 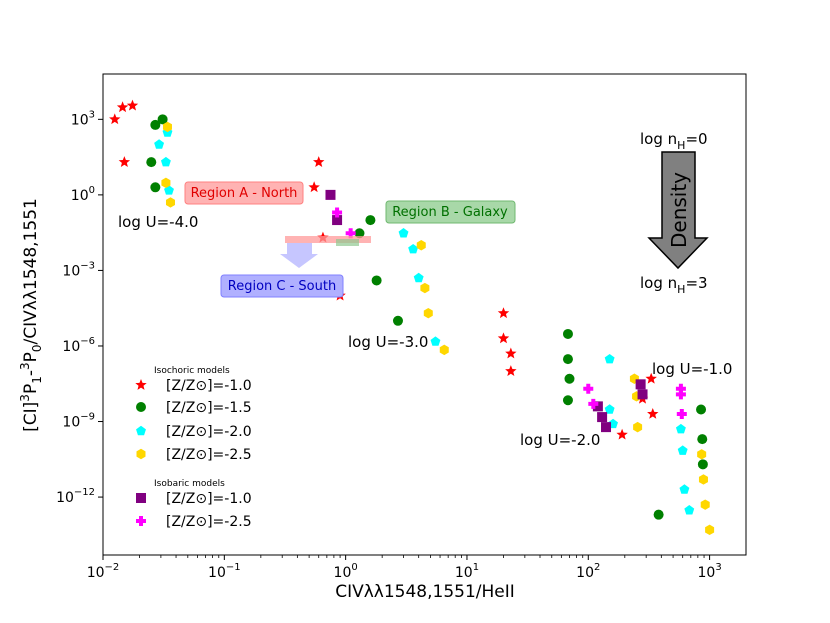 What do you see at coordinates (189, 484) in the screenshot?
I see `legend-isobaric-title: Isobaric models` at bounding box center [189, 484].